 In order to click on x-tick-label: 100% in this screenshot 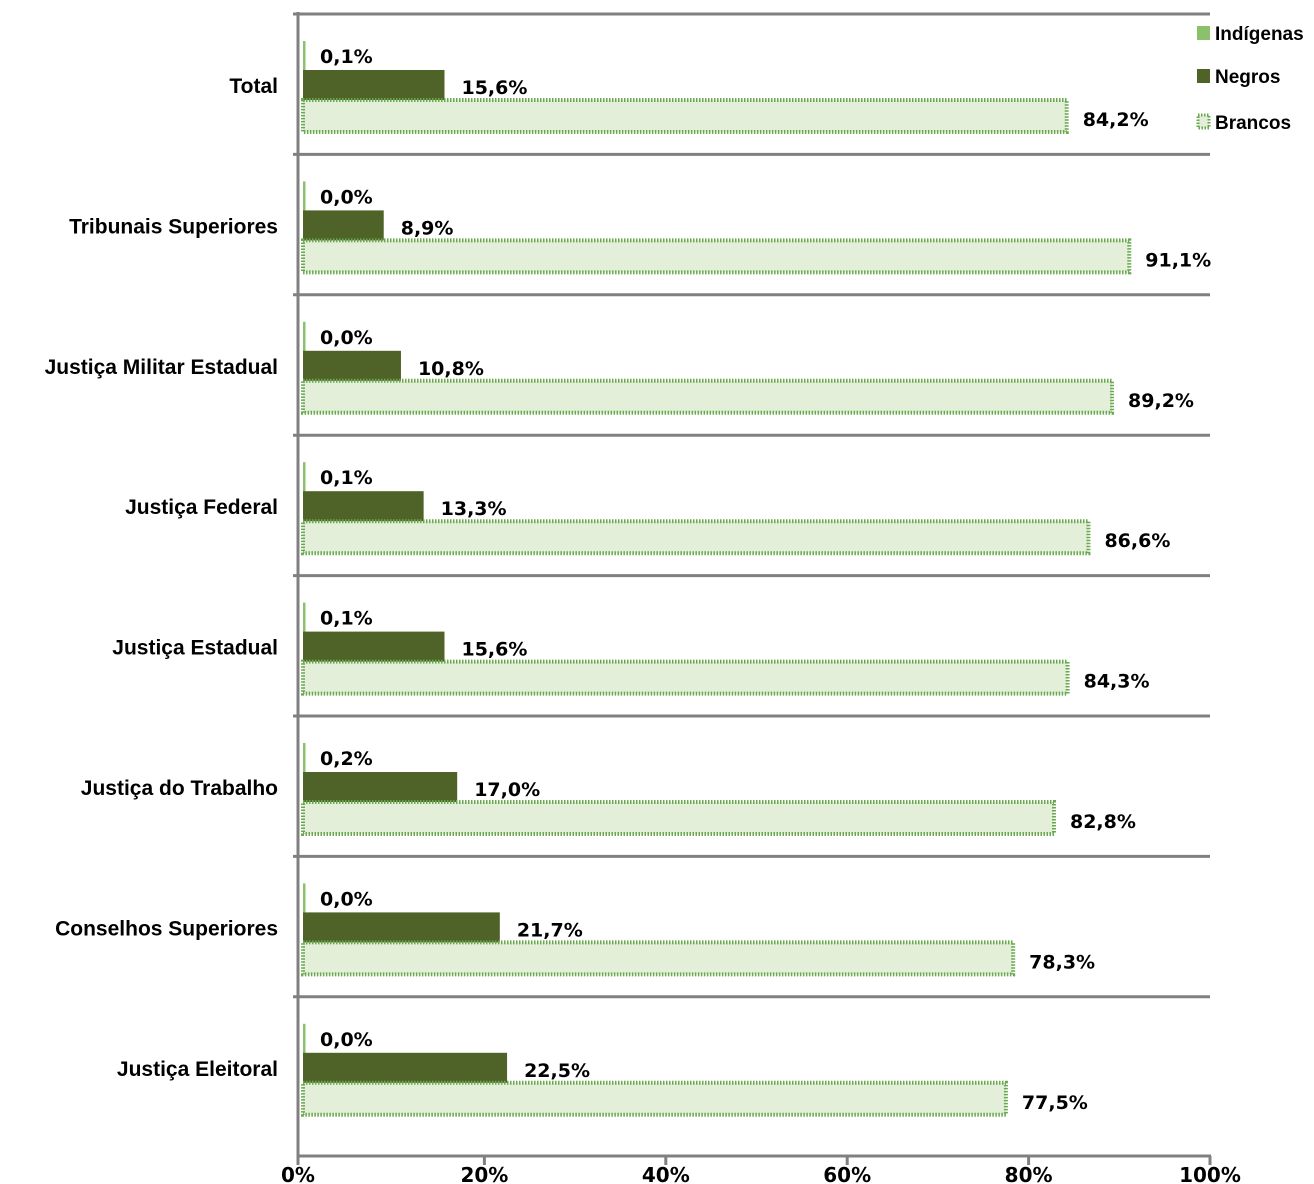, I will do `click(1210, 1173)`.